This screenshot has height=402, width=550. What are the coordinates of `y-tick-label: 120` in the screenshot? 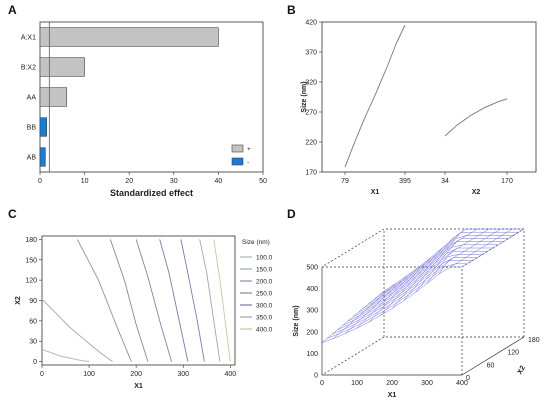 It's located at (31, 281).